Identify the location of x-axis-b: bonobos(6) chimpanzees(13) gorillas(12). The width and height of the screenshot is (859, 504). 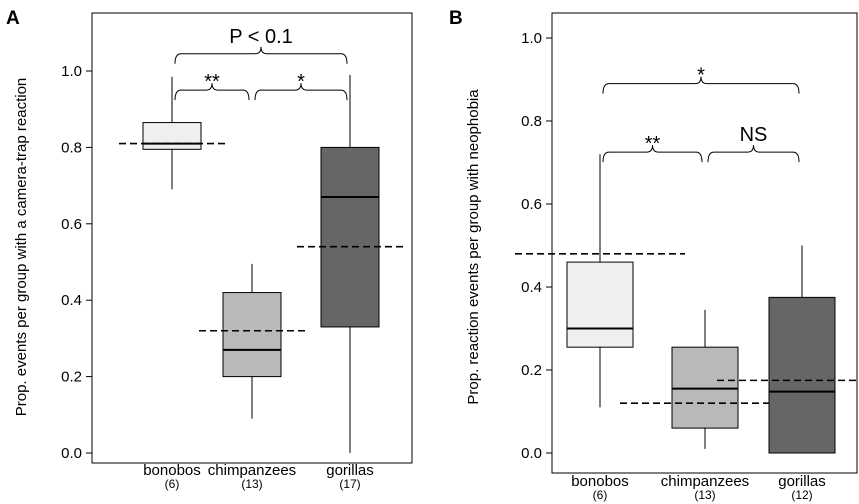
(698, 487).